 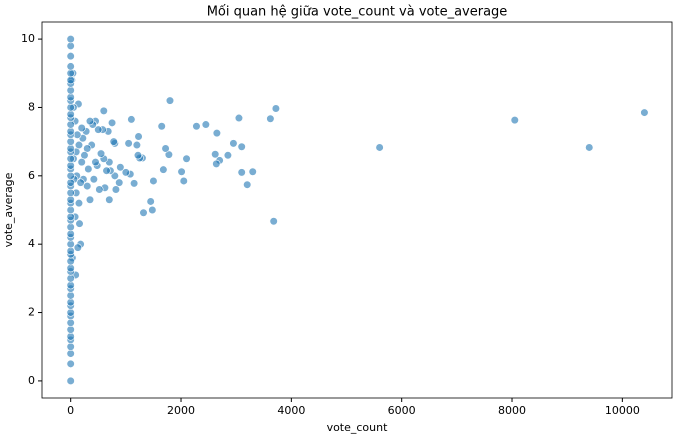 I want to click on x-tick-label: 2000, so click(x=181, y=410).